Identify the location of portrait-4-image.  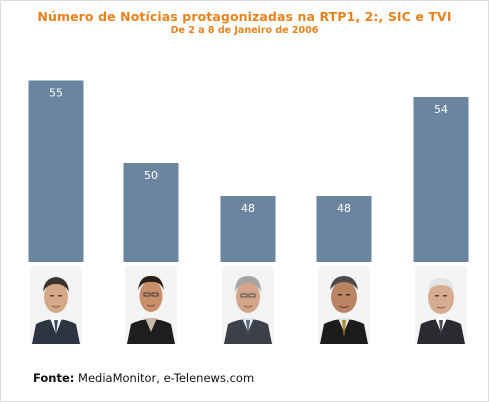
(344, 305).